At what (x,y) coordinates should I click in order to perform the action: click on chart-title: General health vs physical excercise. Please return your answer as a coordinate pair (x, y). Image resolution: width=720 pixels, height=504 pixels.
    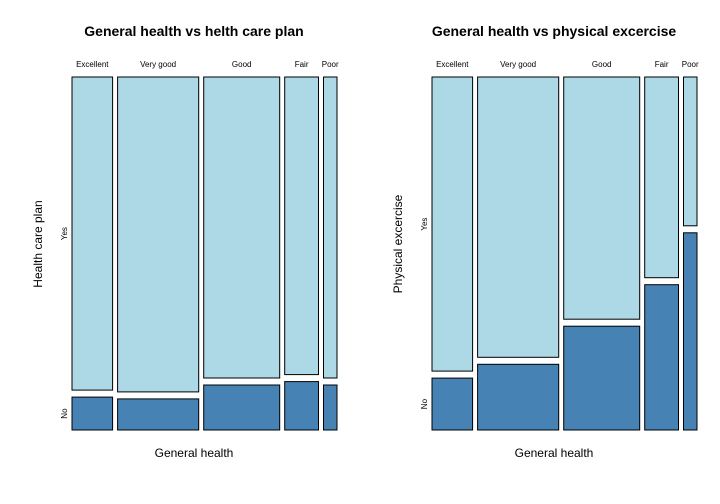
    Looking at the image, I should click on (554, 31).